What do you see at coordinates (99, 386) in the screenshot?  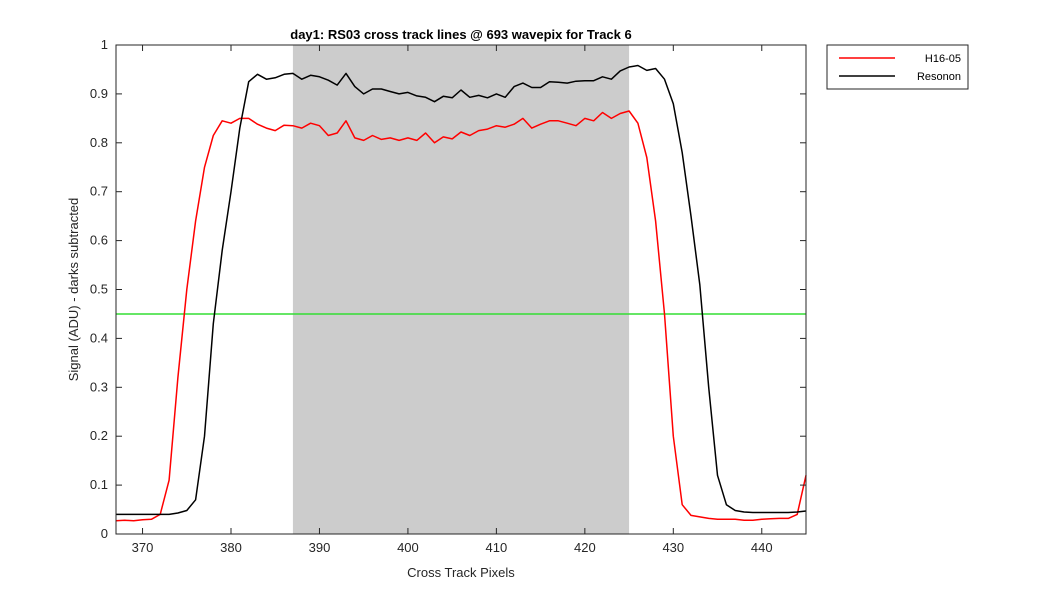 I see `y-tick-label: 0.3` at bounding box center [99, 386].